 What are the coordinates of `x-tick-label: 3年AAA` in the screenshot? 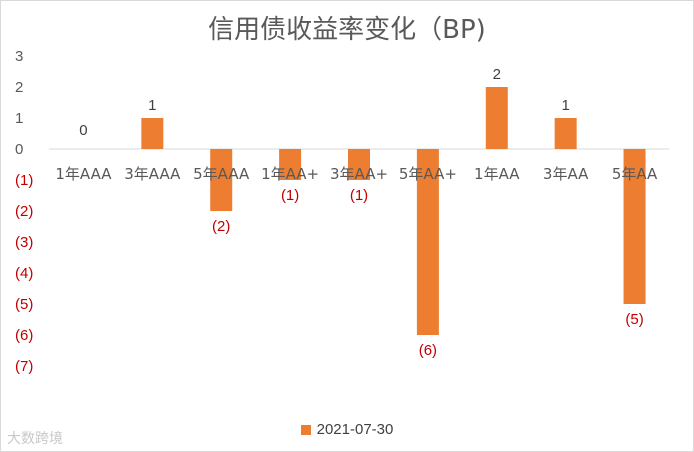 It's located at (152, 174).